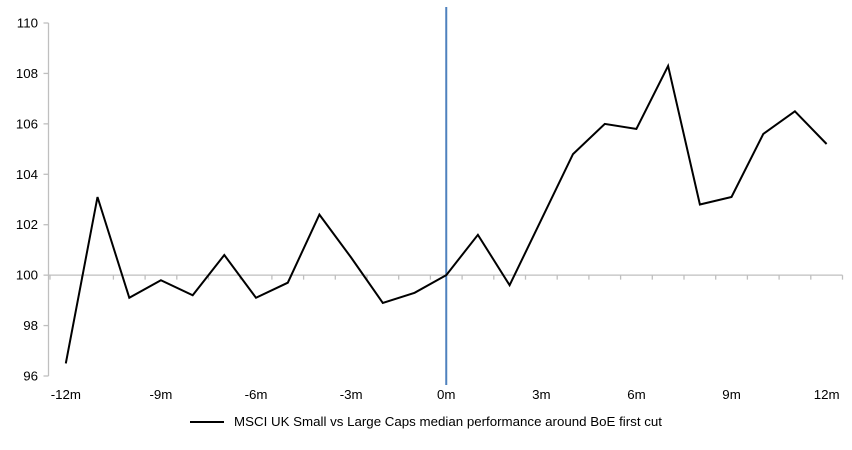 This screenshot has height=450, width=852. I want to click on y-tick-label: 110, so click(27, 23).